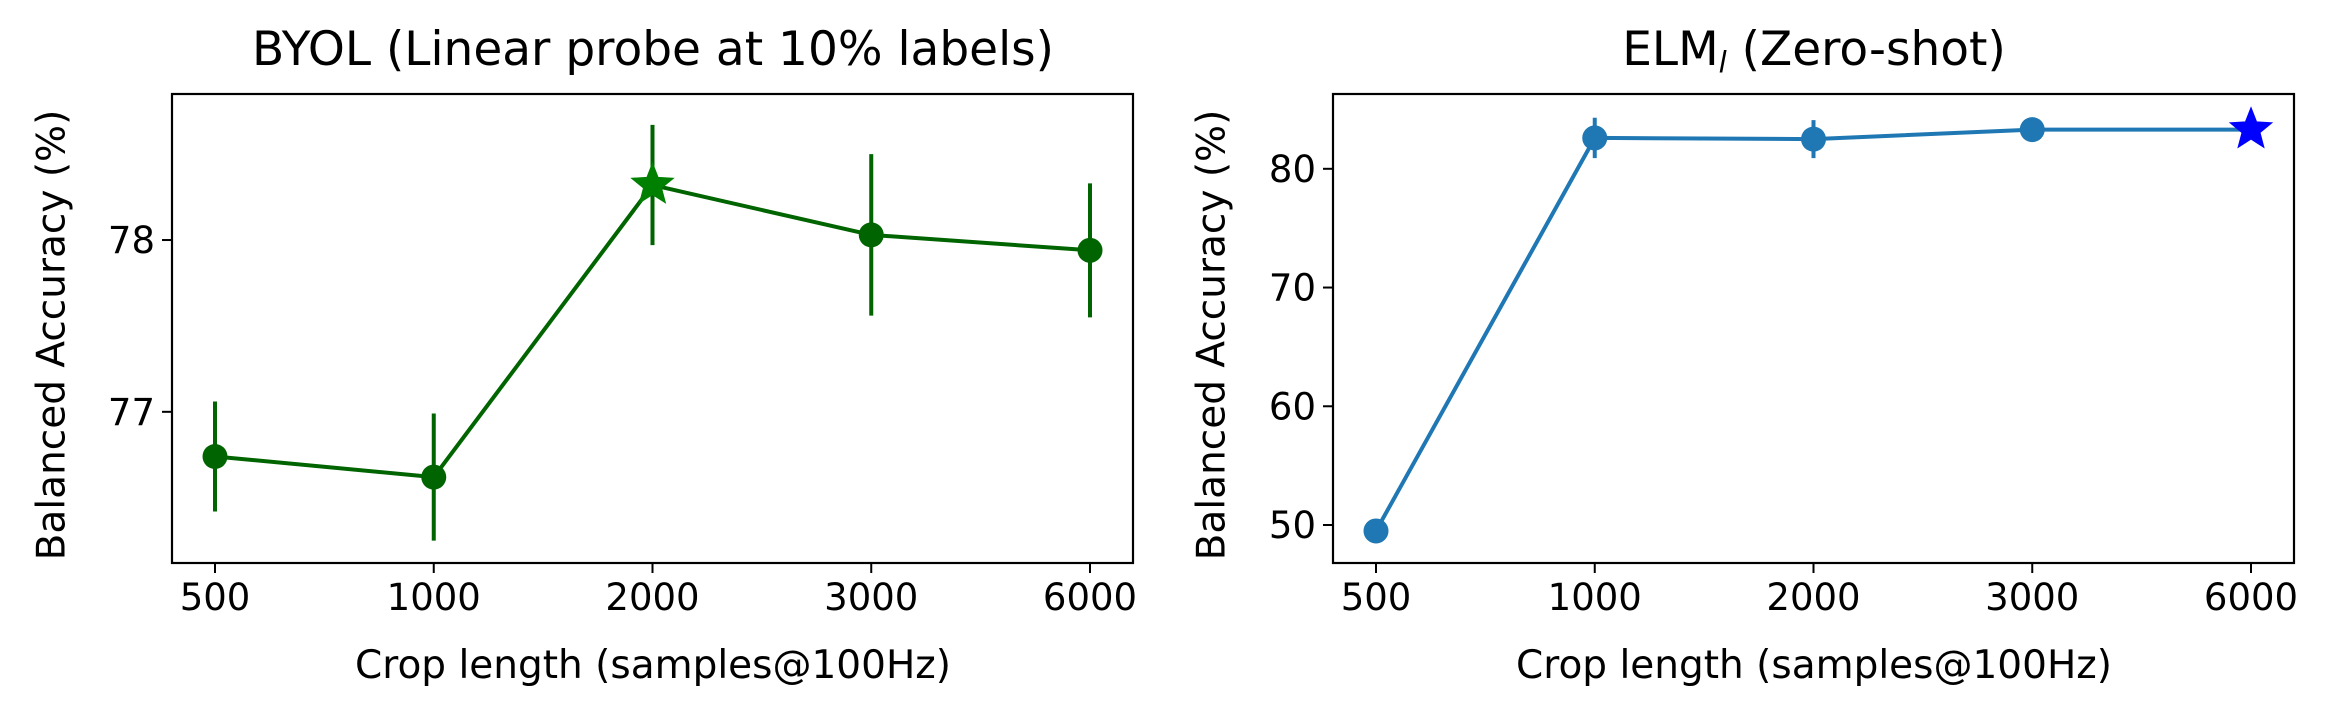  Describe the element at coordinates (1292, 169) in the screenshot. I see `y-tick-label: 80` at that location.